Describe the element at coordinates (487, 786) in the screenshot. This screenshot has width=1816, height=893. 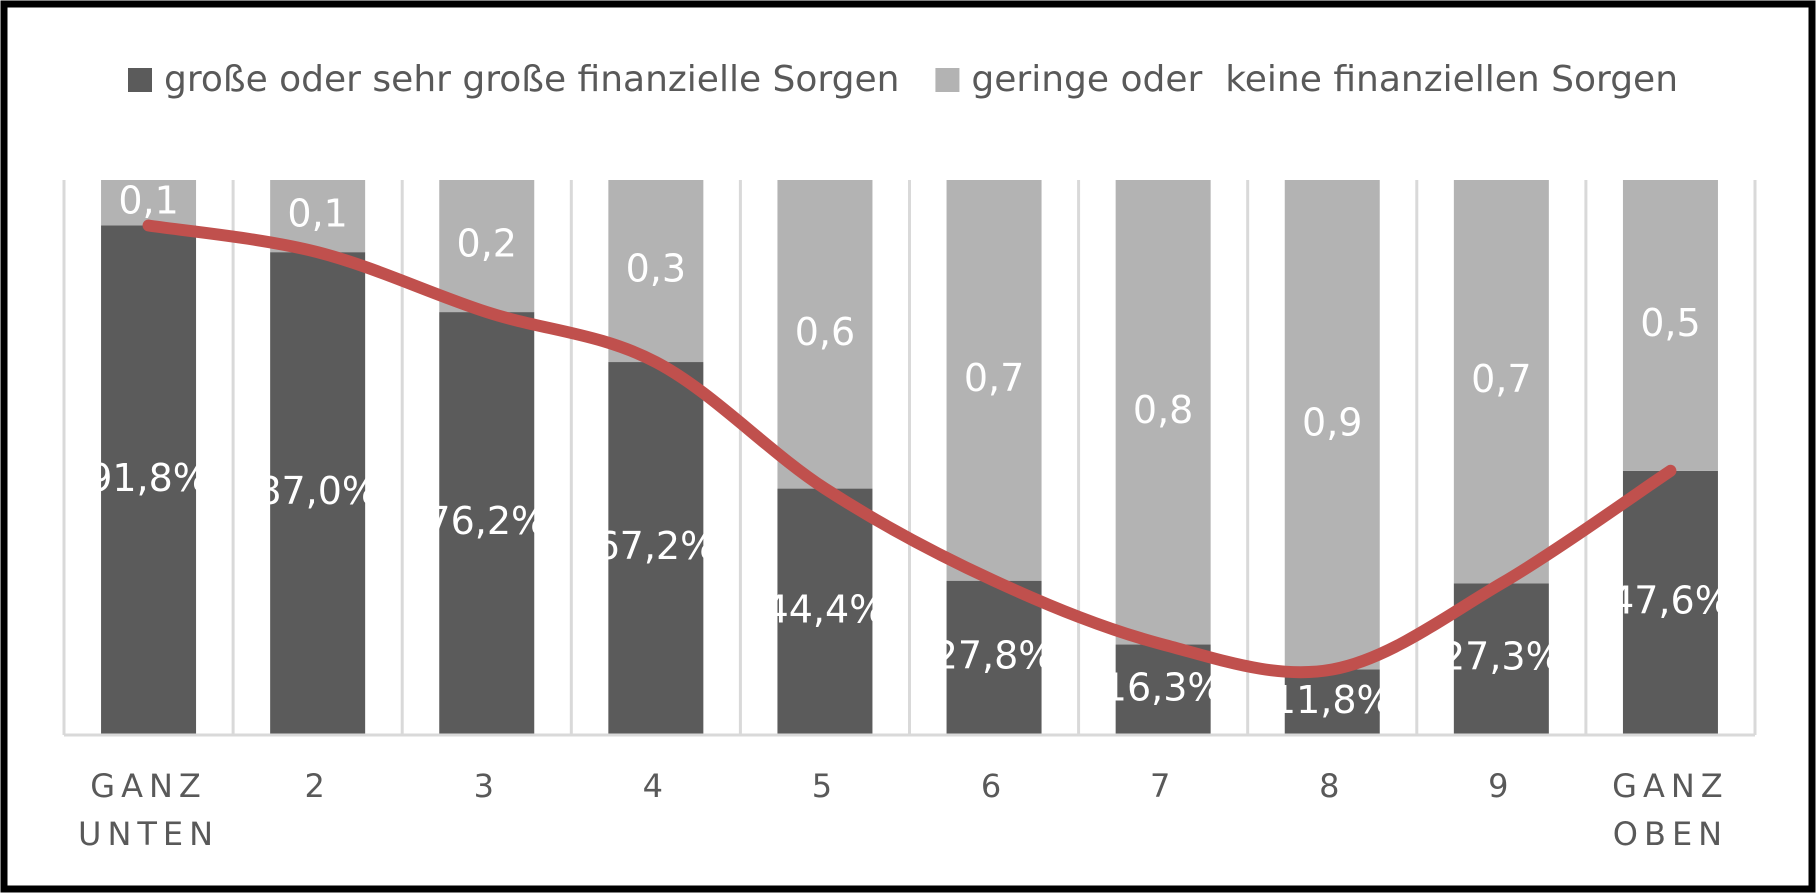
I see `x-tick-label: 3` at that location.